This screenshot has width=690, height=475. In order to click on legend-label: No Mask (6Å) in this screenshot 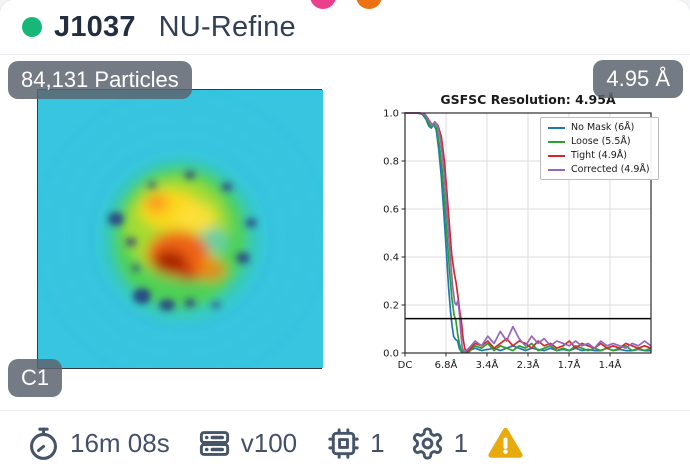, I will do `click(603, 127)`.